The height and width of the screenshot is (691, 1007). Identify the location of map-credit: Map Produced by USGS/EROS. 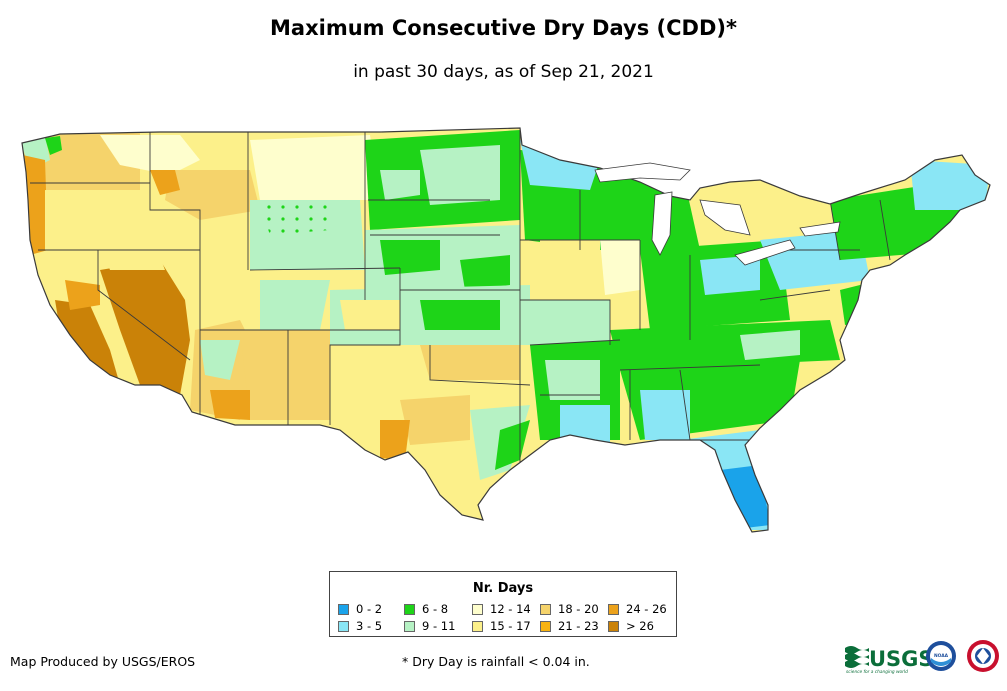
(103, 661).